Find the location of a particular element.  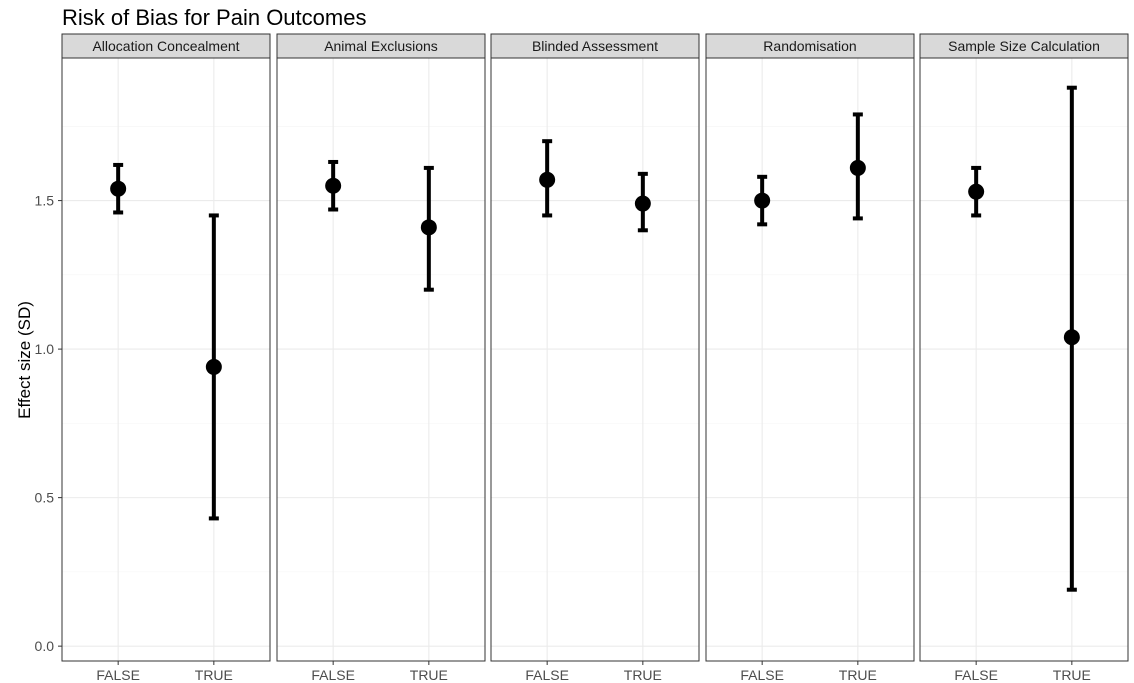

y-axis: 0.0 0.5 1.0 1.5 is located at coordinates (48, 423).